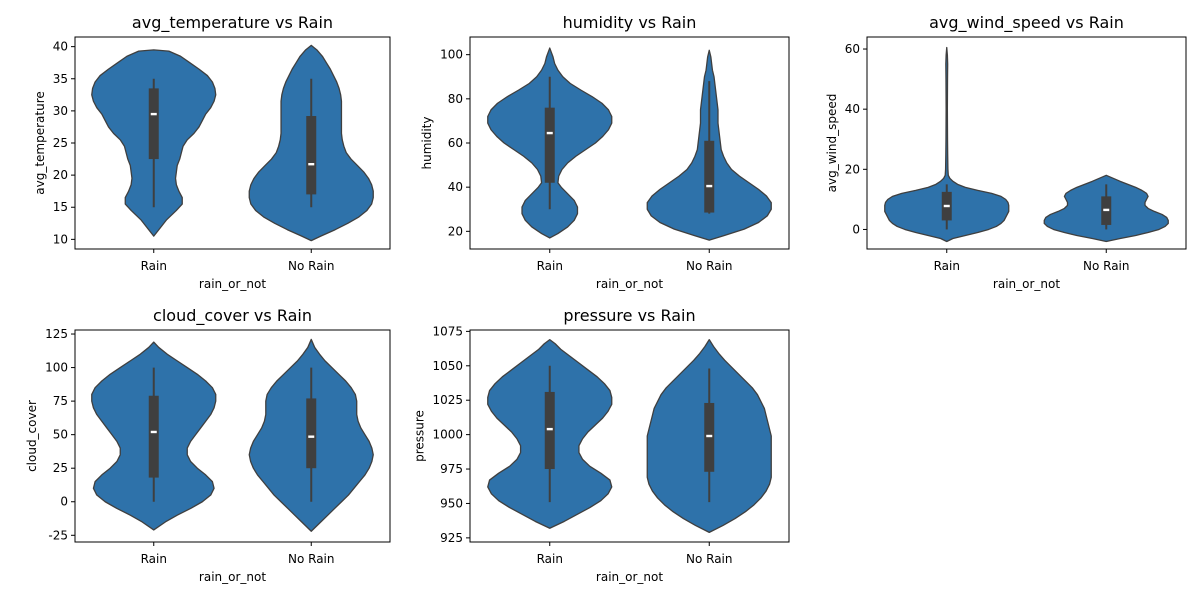  I want to click on violin-rain, so click(947, 144).